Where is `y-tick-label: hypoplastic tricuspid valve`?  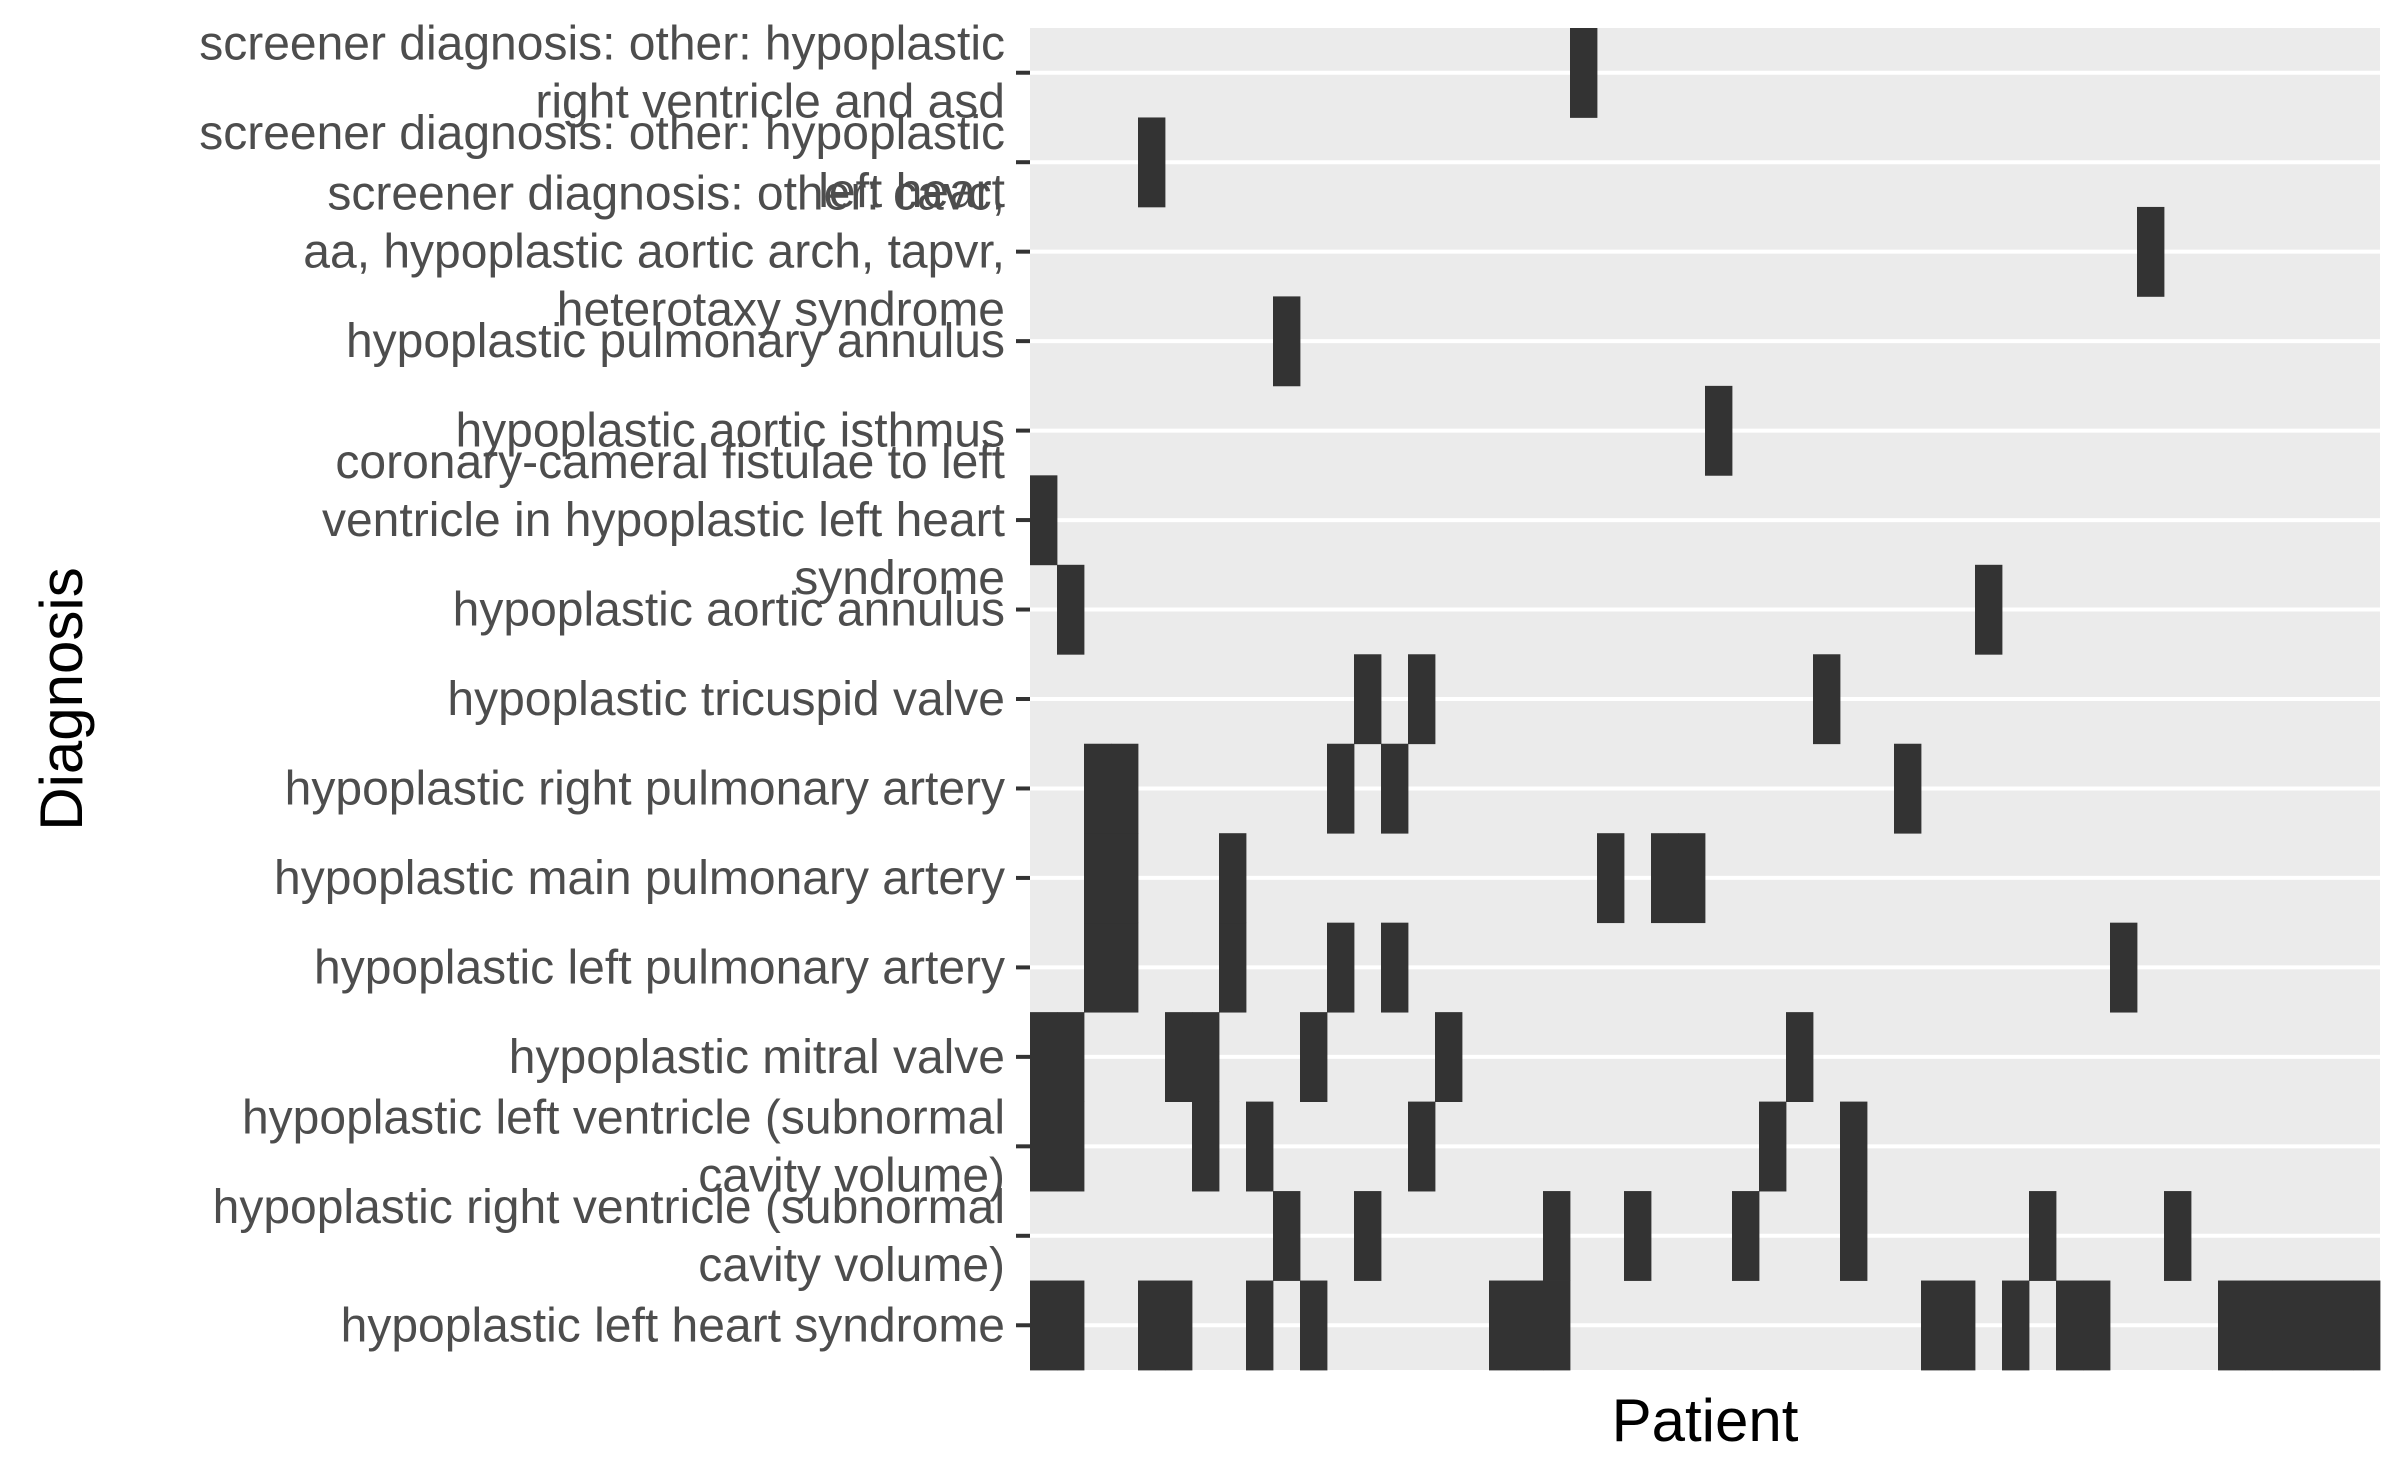 y-tick-label: hypoplastic tricuspid valve is located at coordinates (726, 699).